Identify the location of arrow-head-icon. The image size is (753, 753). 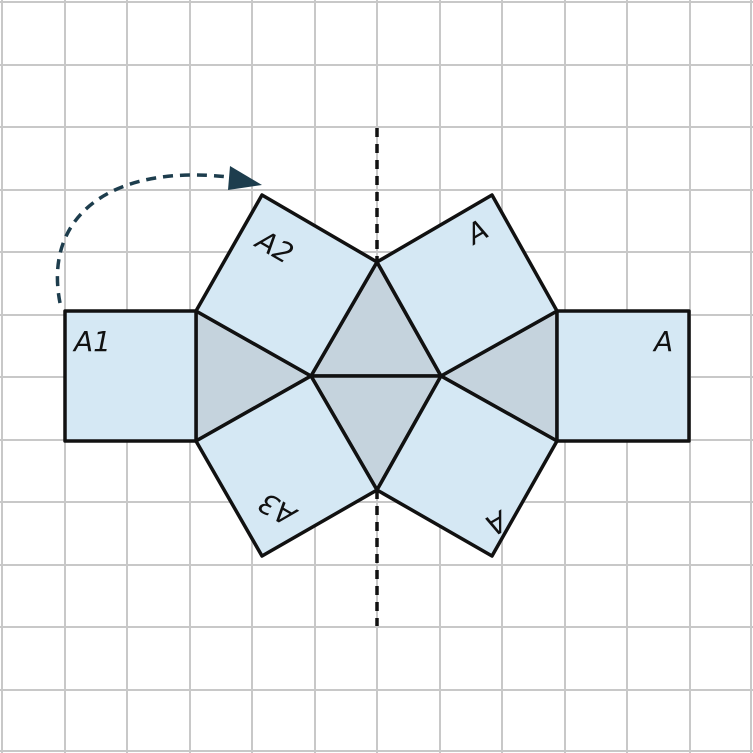
(245, 178).